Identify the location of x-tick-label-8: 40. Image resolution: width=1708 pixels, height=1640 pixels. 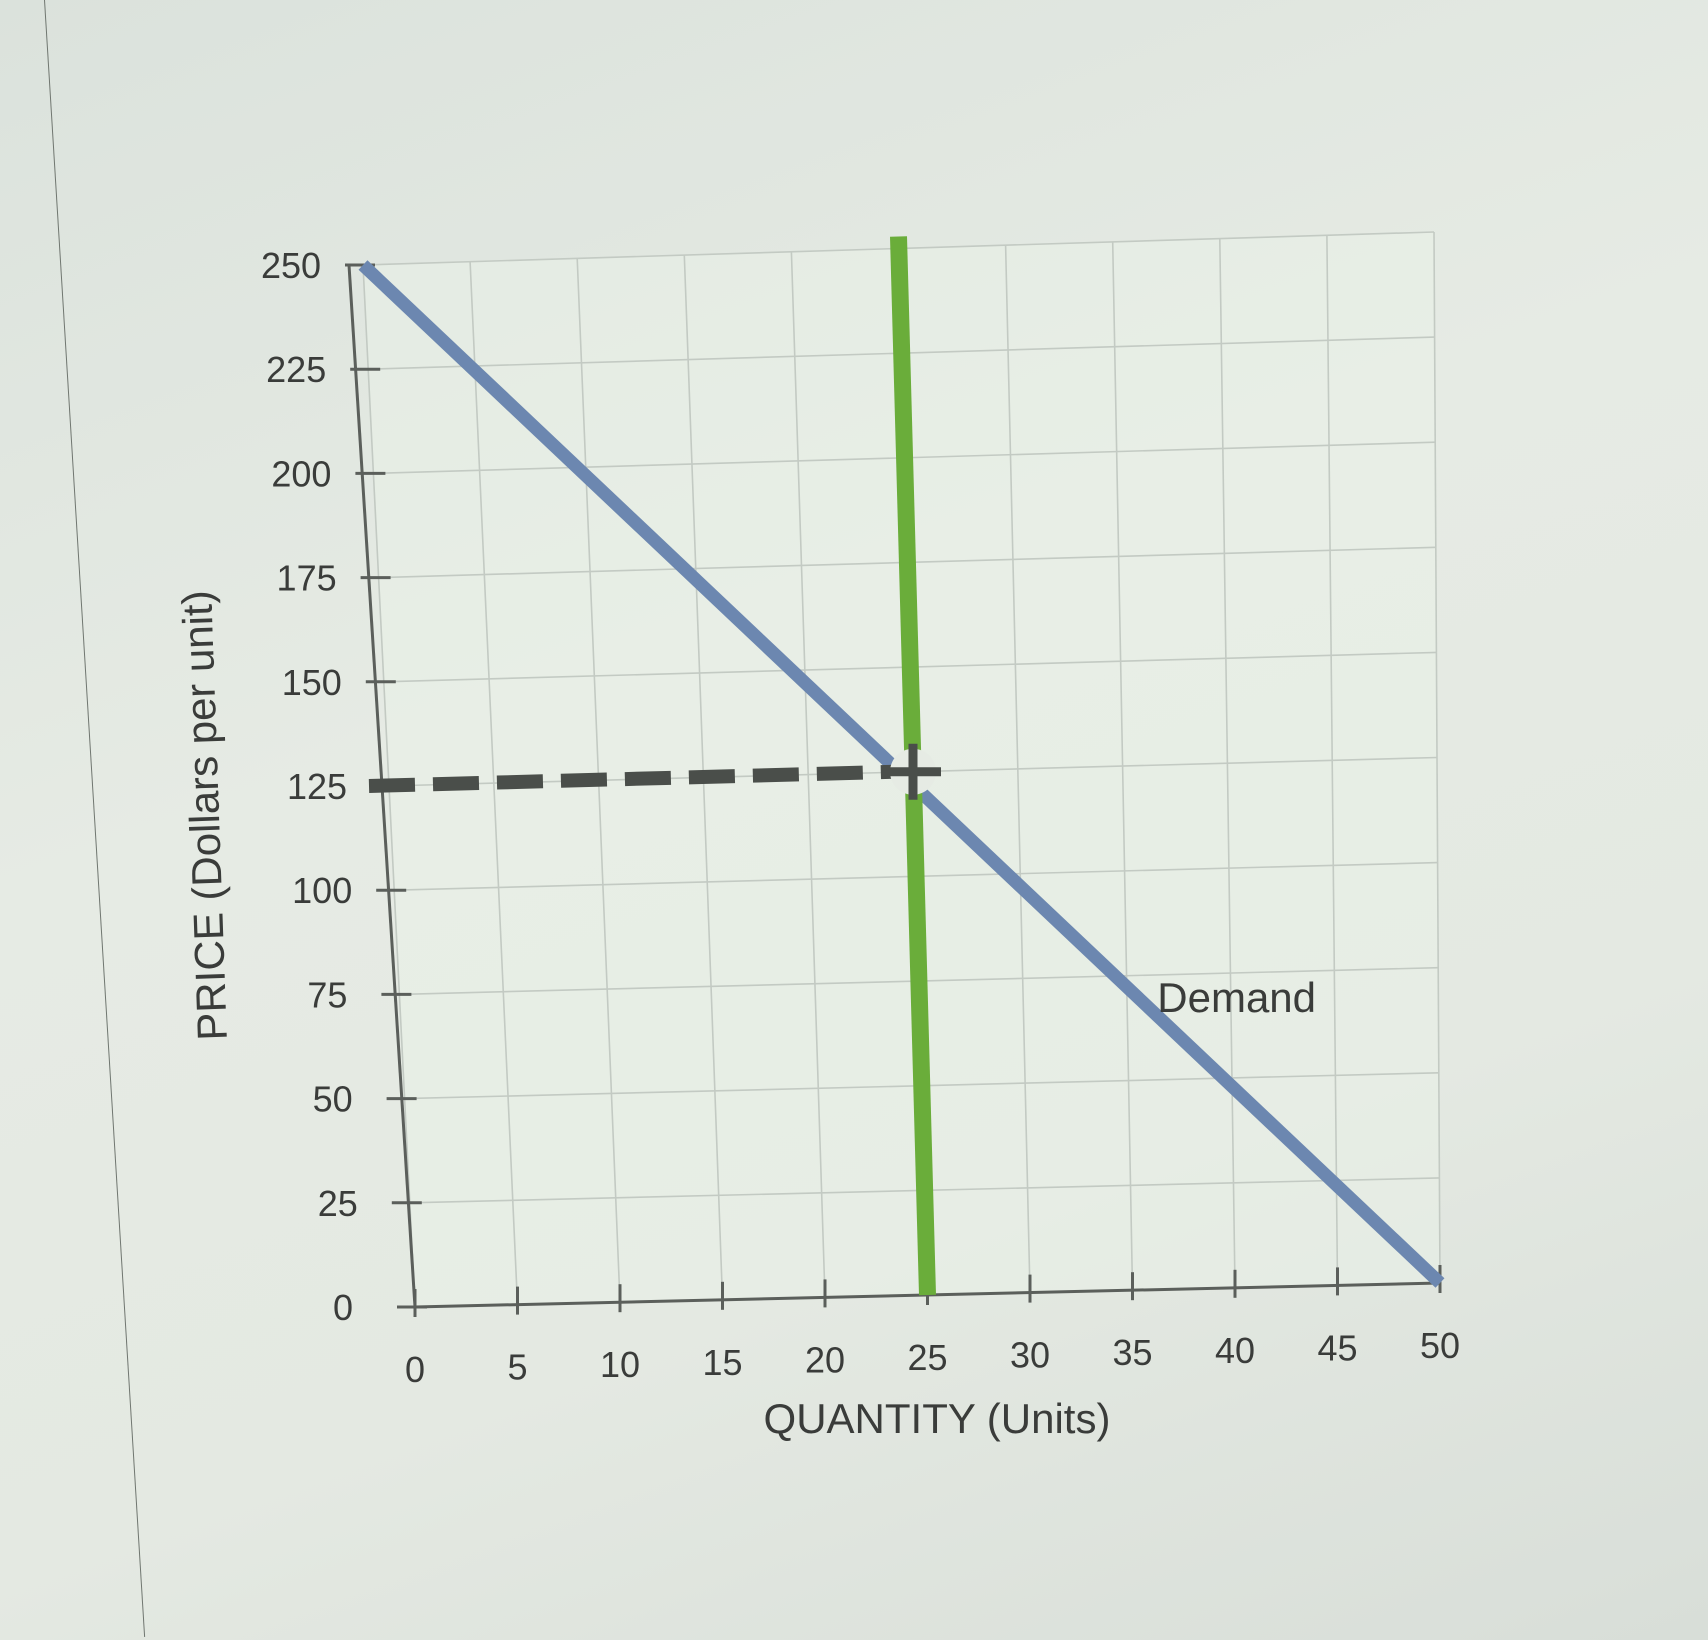
(1235, 1350).